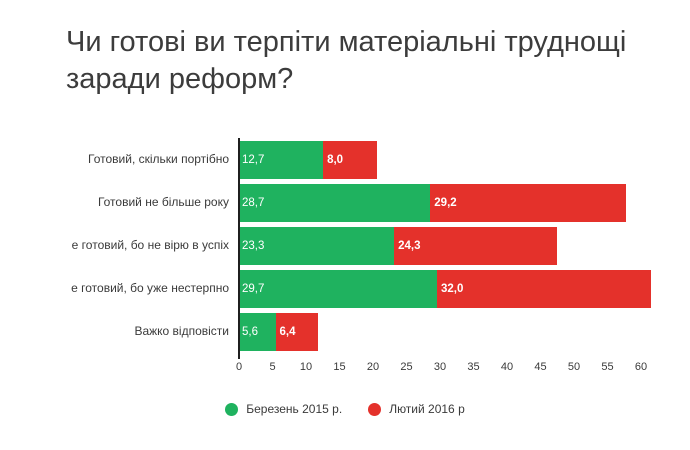  I want to click on x-axis-tick-label: 15, so click(339, 367).